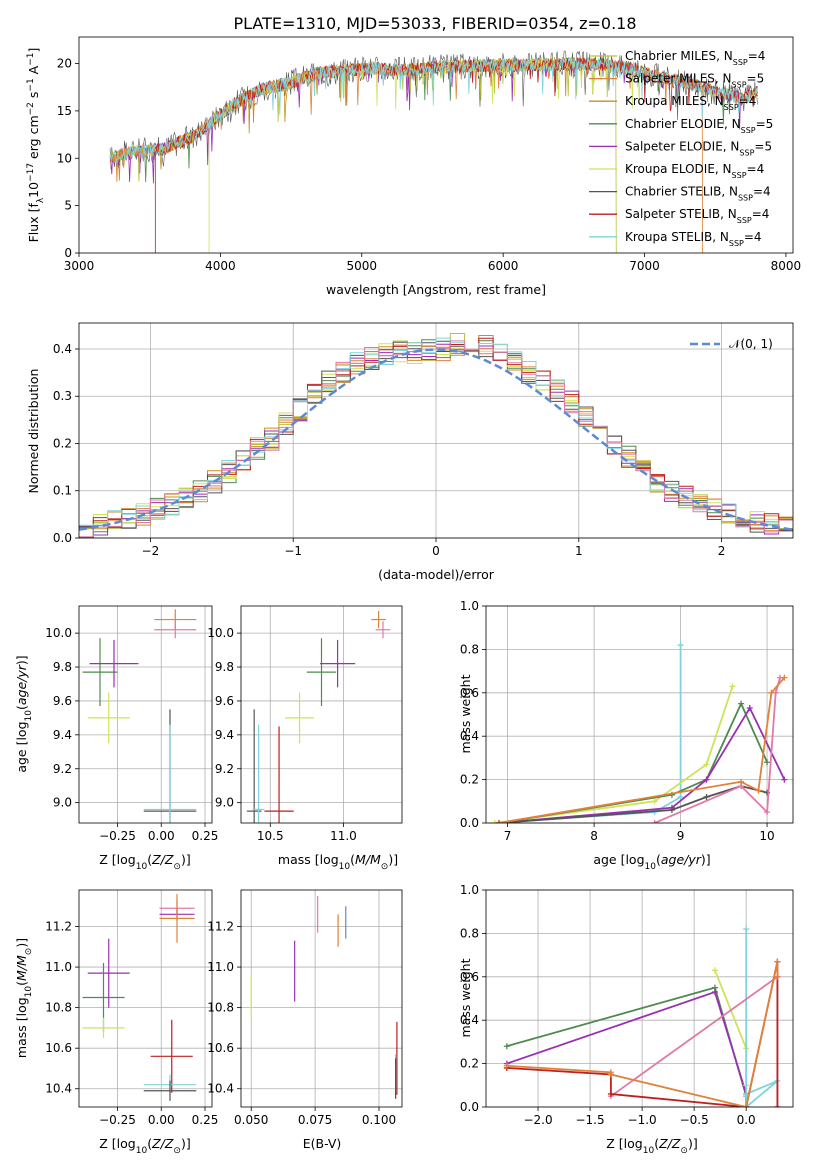  Describe the element at coordinates (379, 1120) in the screenshot. I see `x-tick-label: 0.100` at that location.